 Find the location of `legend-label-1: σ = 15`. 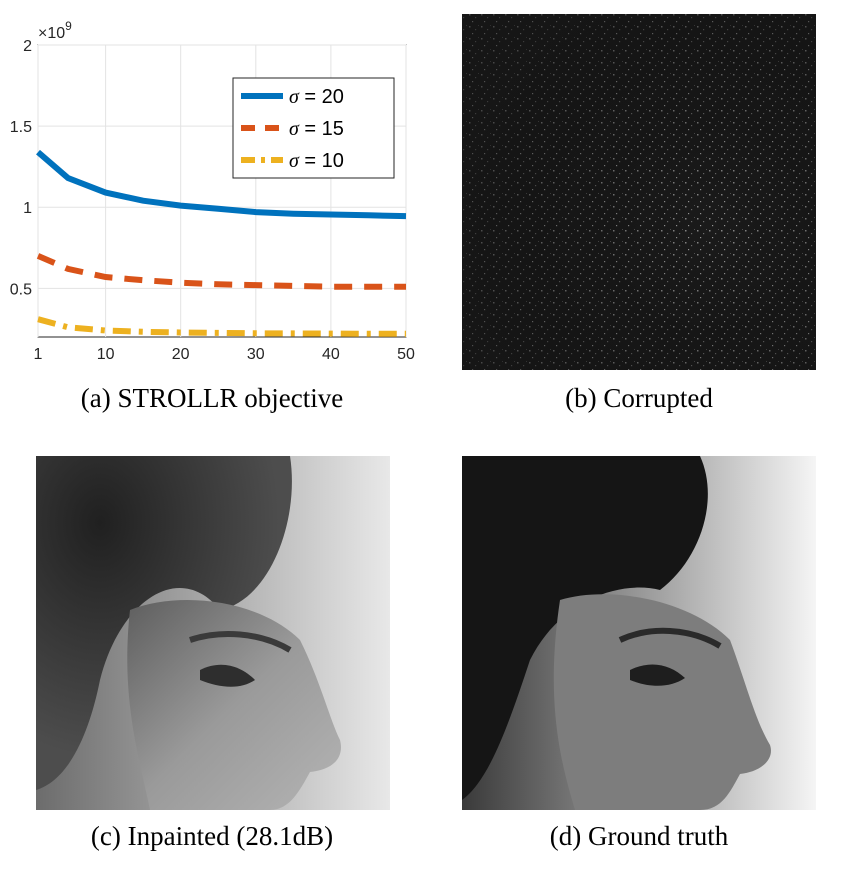

legend-label-1: σ = 15 is located at coordinates (316, 129).